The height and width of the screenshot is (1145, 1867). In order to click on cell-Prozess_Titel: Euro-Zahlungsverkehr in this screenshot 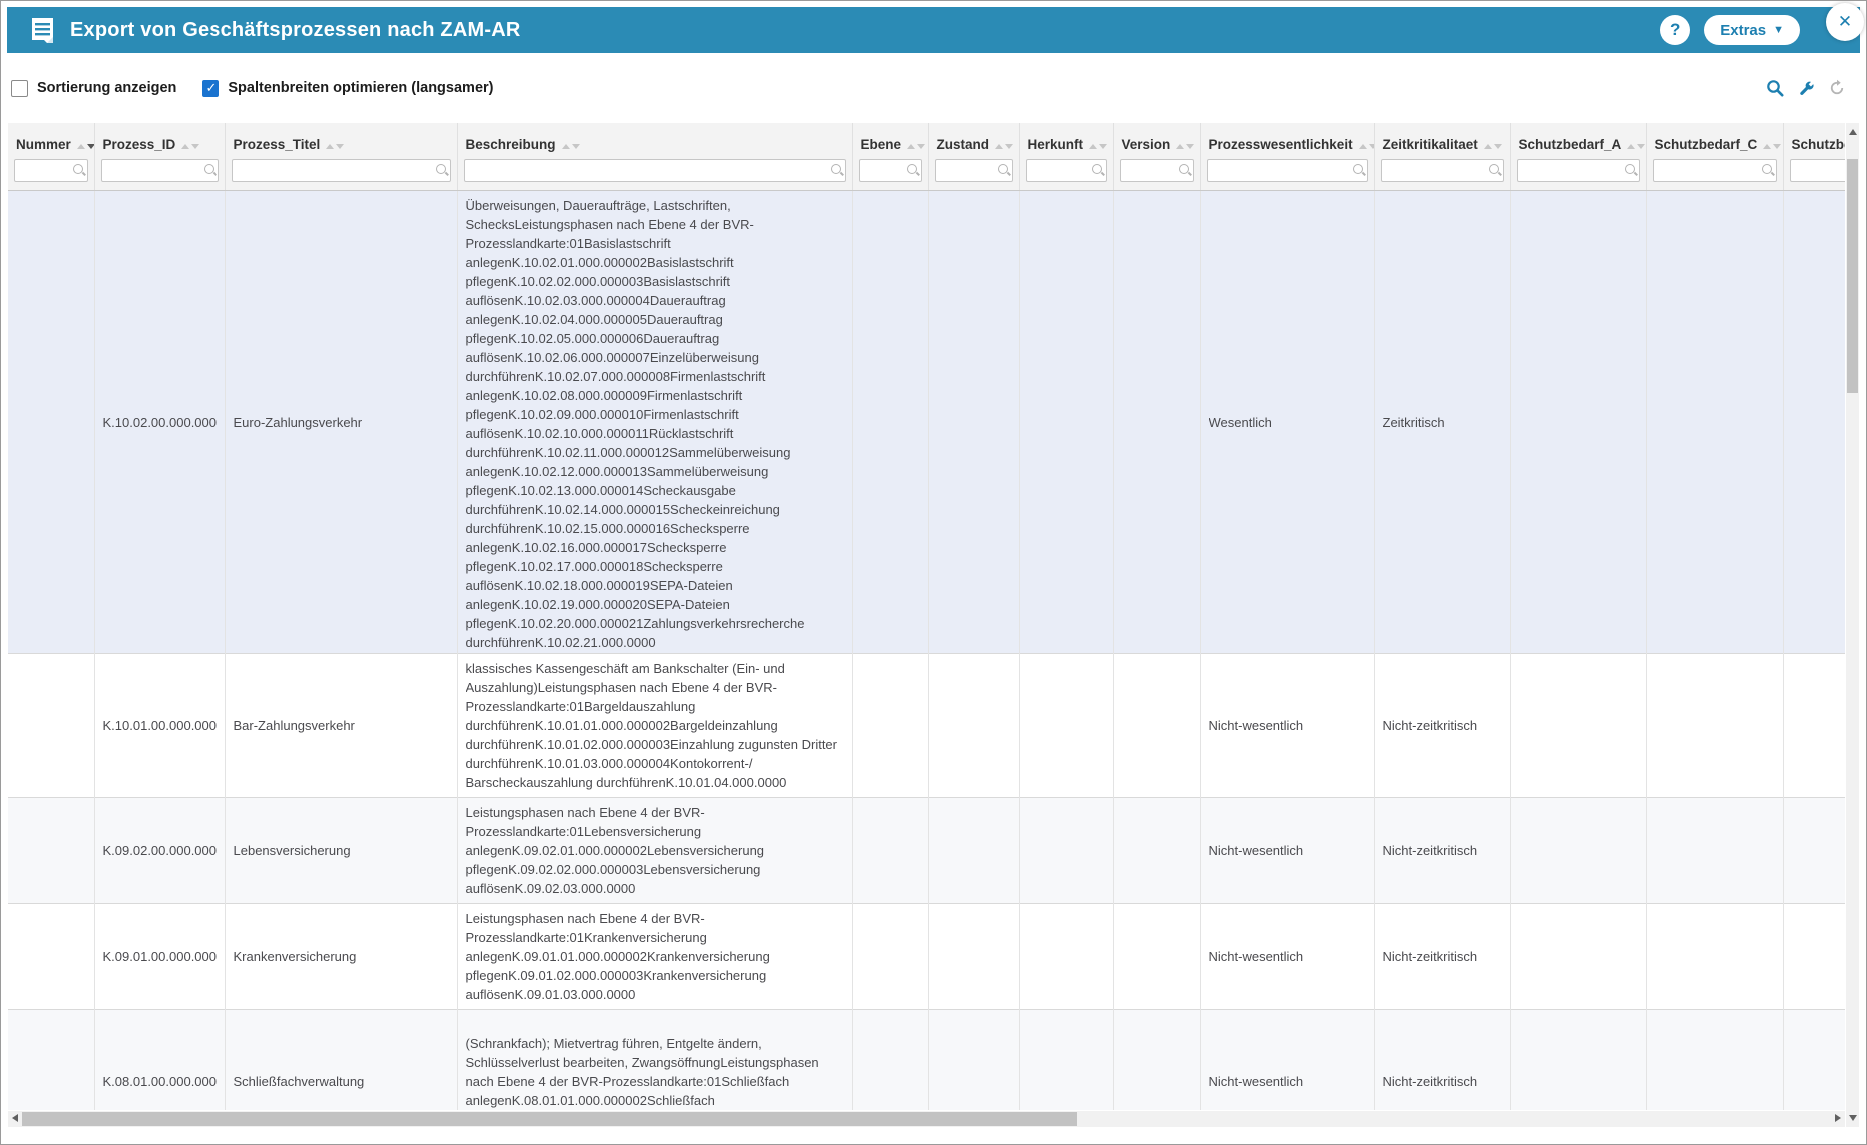, I will do `click(341, 422)`.